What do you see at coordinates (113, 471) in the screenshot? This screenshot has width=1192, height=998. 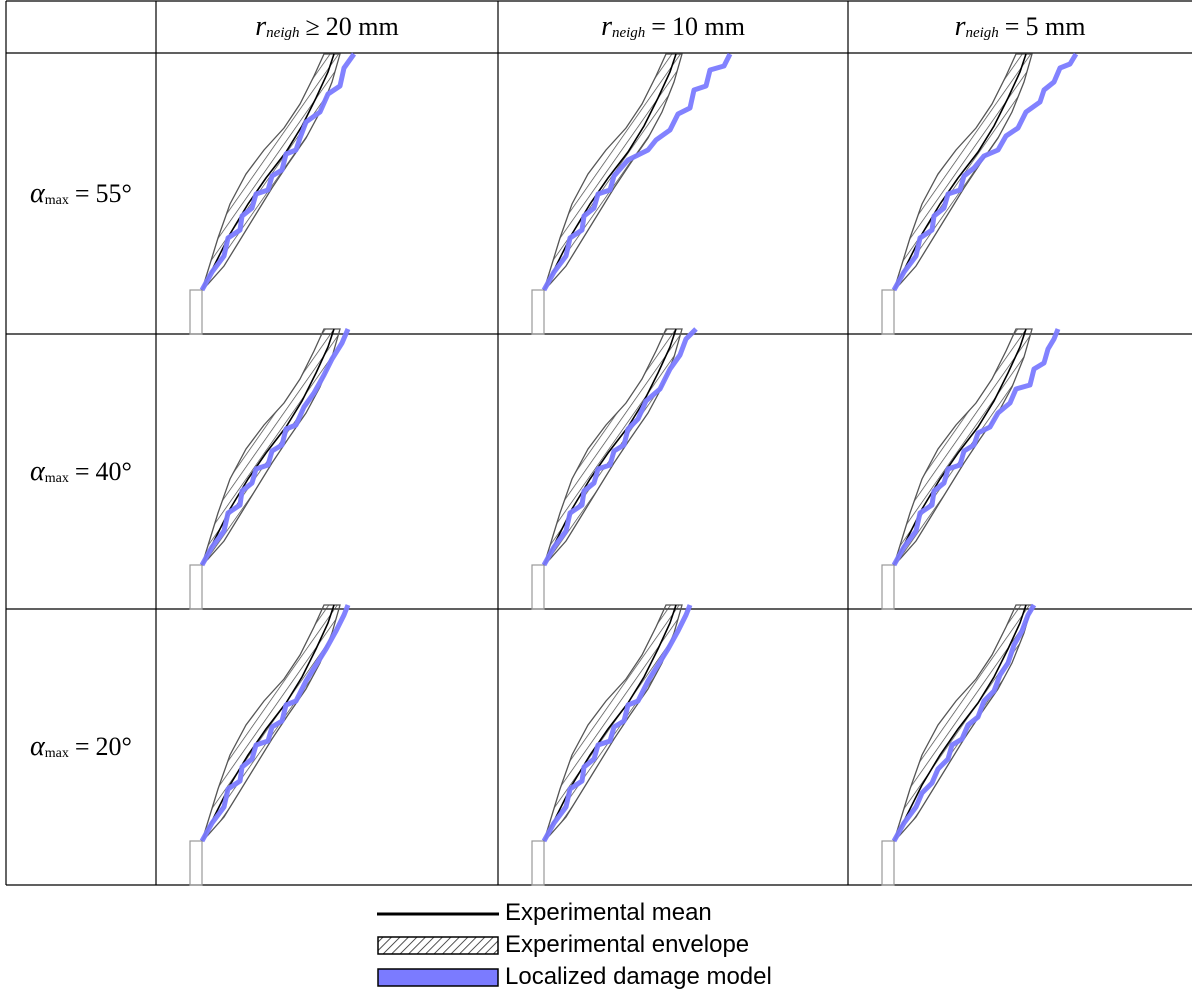 I see `row-value: 40°` at bounding box center [113, 471].